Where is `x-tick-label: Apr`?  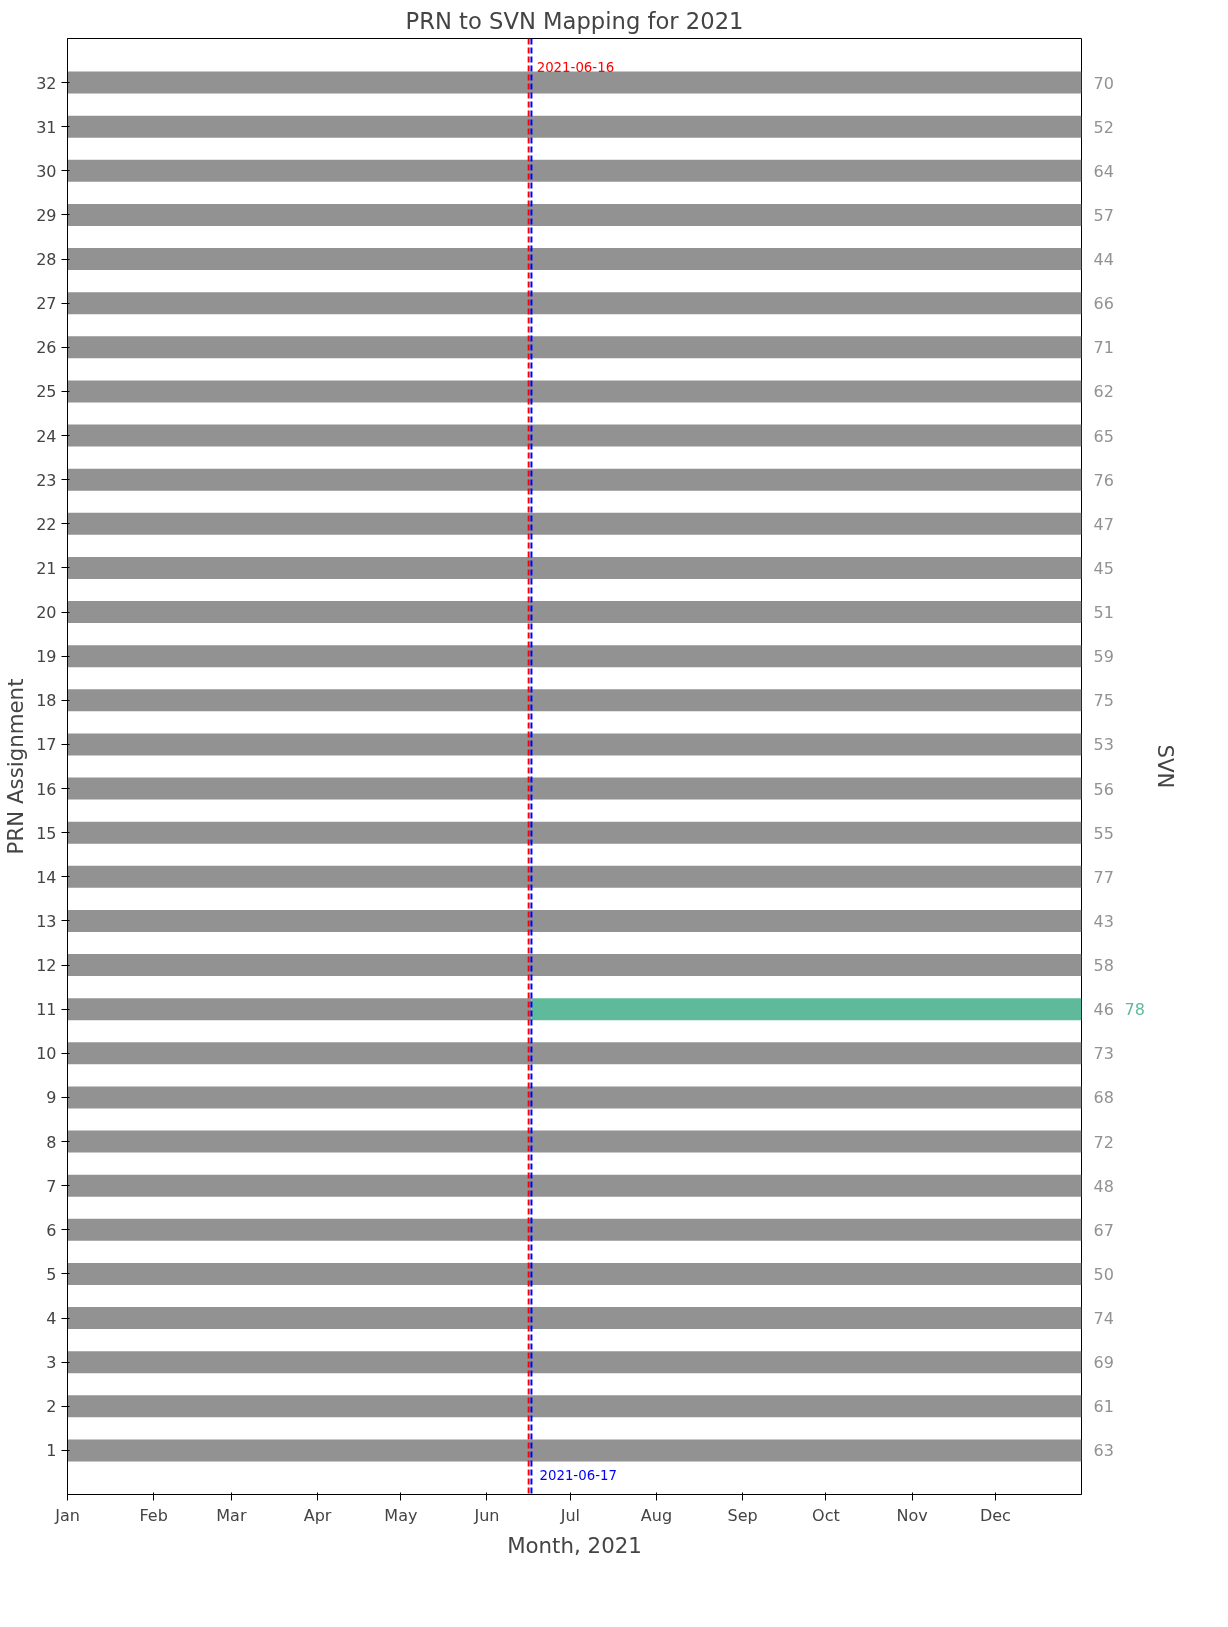 x-tick-label: Apr is located at coordinates (317, 1515).